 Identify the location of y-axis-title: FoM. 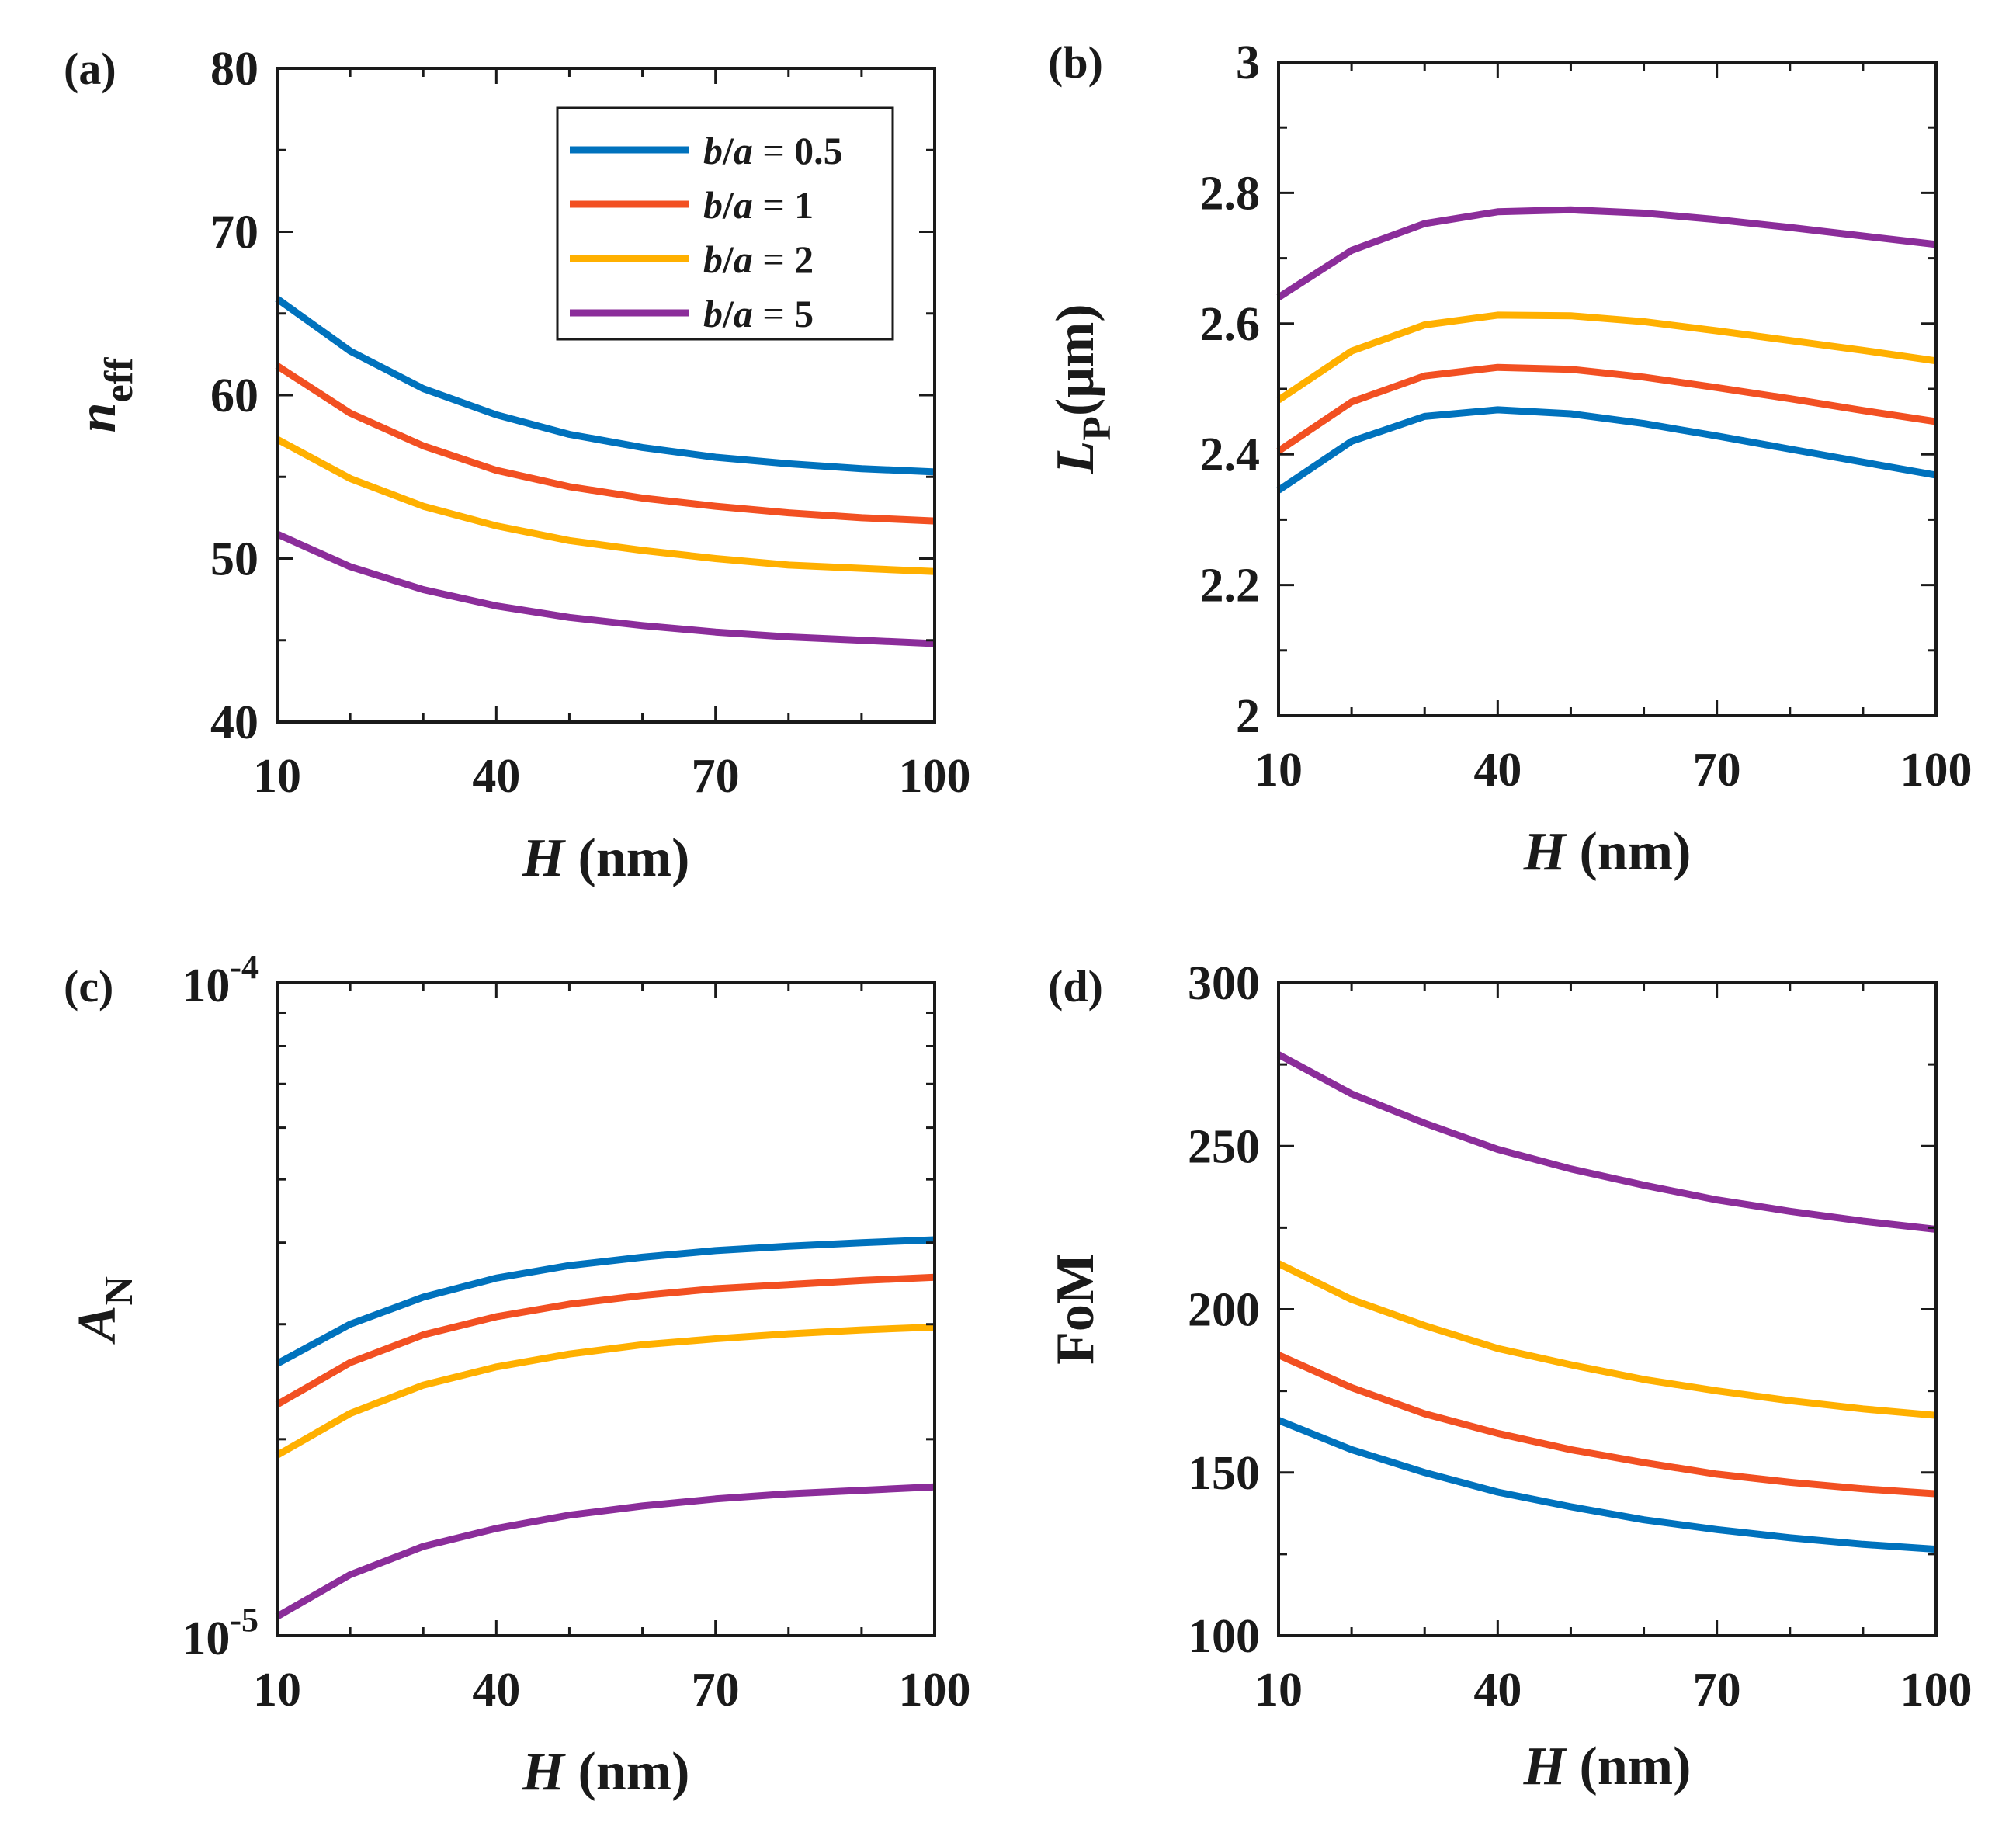
(1075, 1309).